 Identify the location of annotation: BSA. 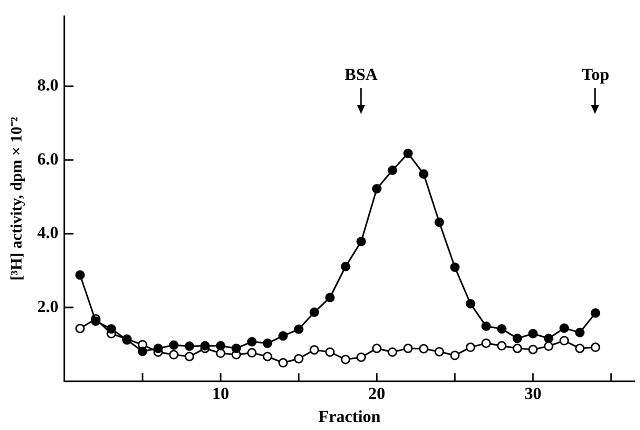
(361, 74).